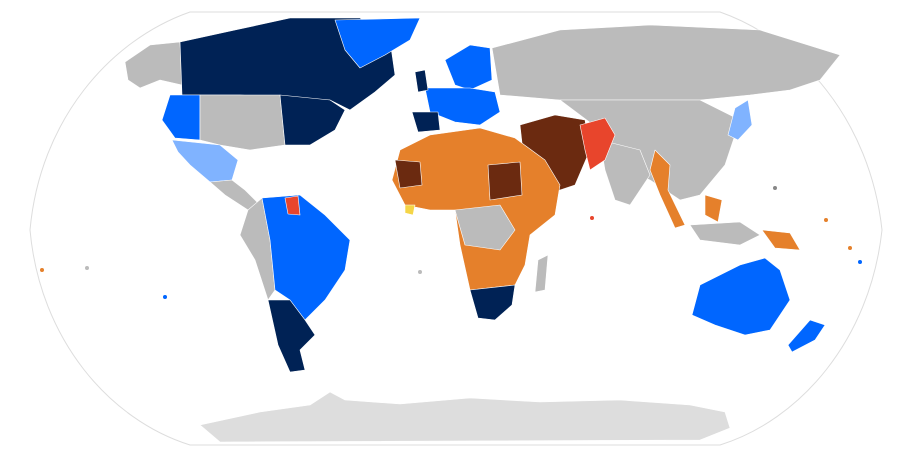  I want to click on papua, so click(781, 240).